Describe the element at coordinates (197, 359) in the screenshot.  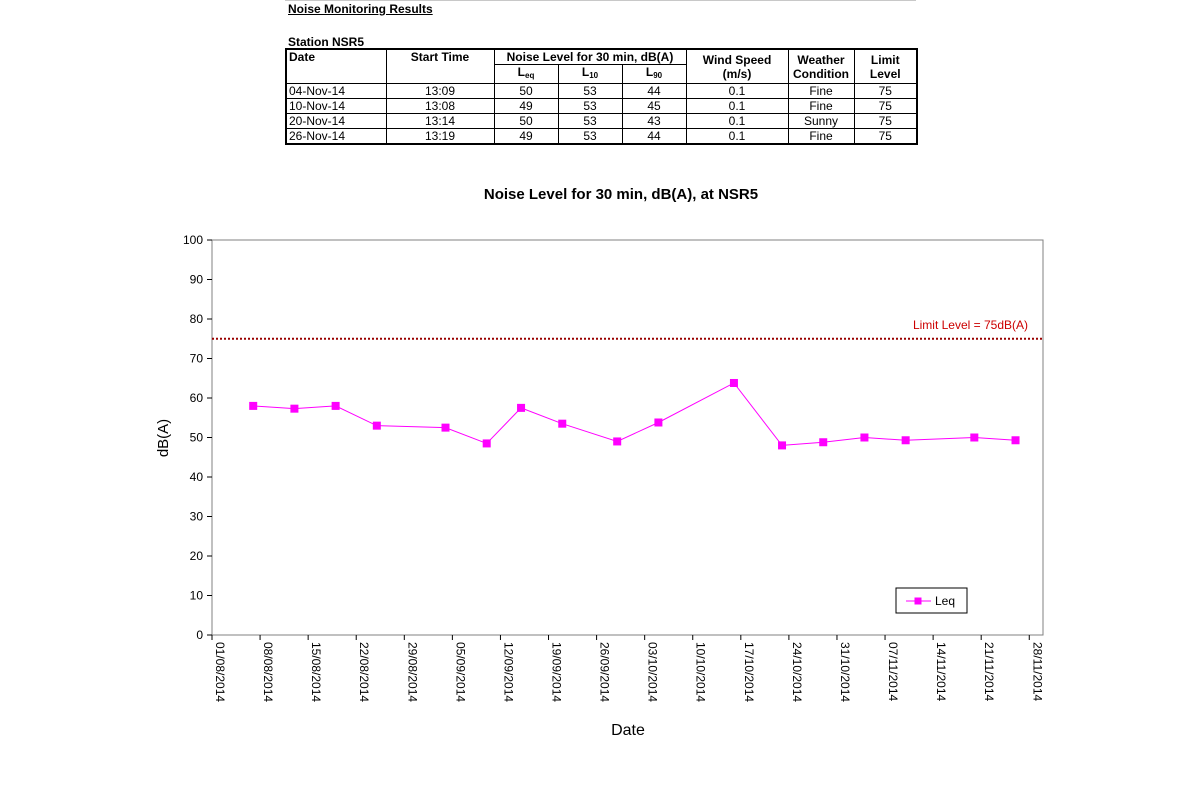
I see `y-tick-label: 70` at that location.